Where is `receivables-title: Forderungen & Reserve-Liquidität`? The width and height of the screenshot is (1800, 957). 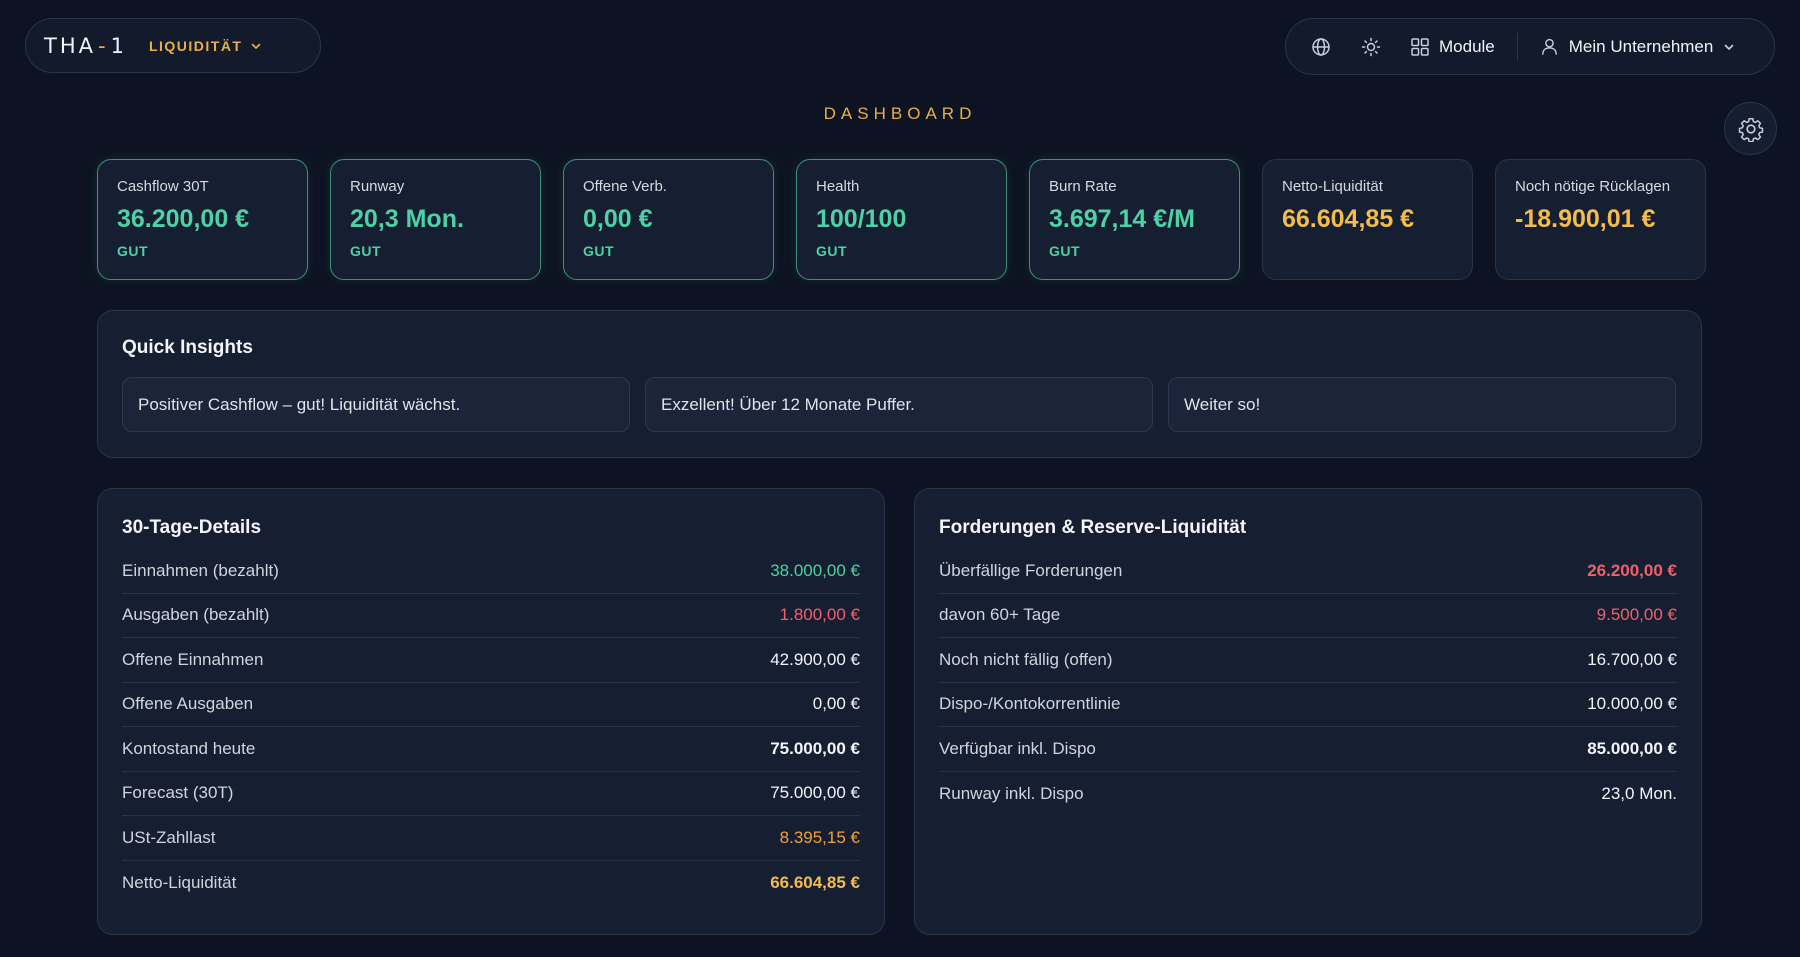 receivables-title: Forderungen & Reserve-Liquidität is located at coordinates (1093, 527).